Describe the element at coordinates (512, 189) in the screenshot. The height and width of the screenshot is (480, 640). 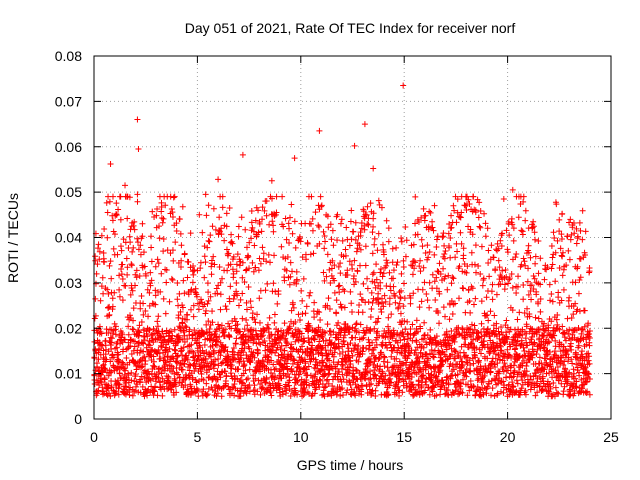
I see `data-point-notable` at that location.